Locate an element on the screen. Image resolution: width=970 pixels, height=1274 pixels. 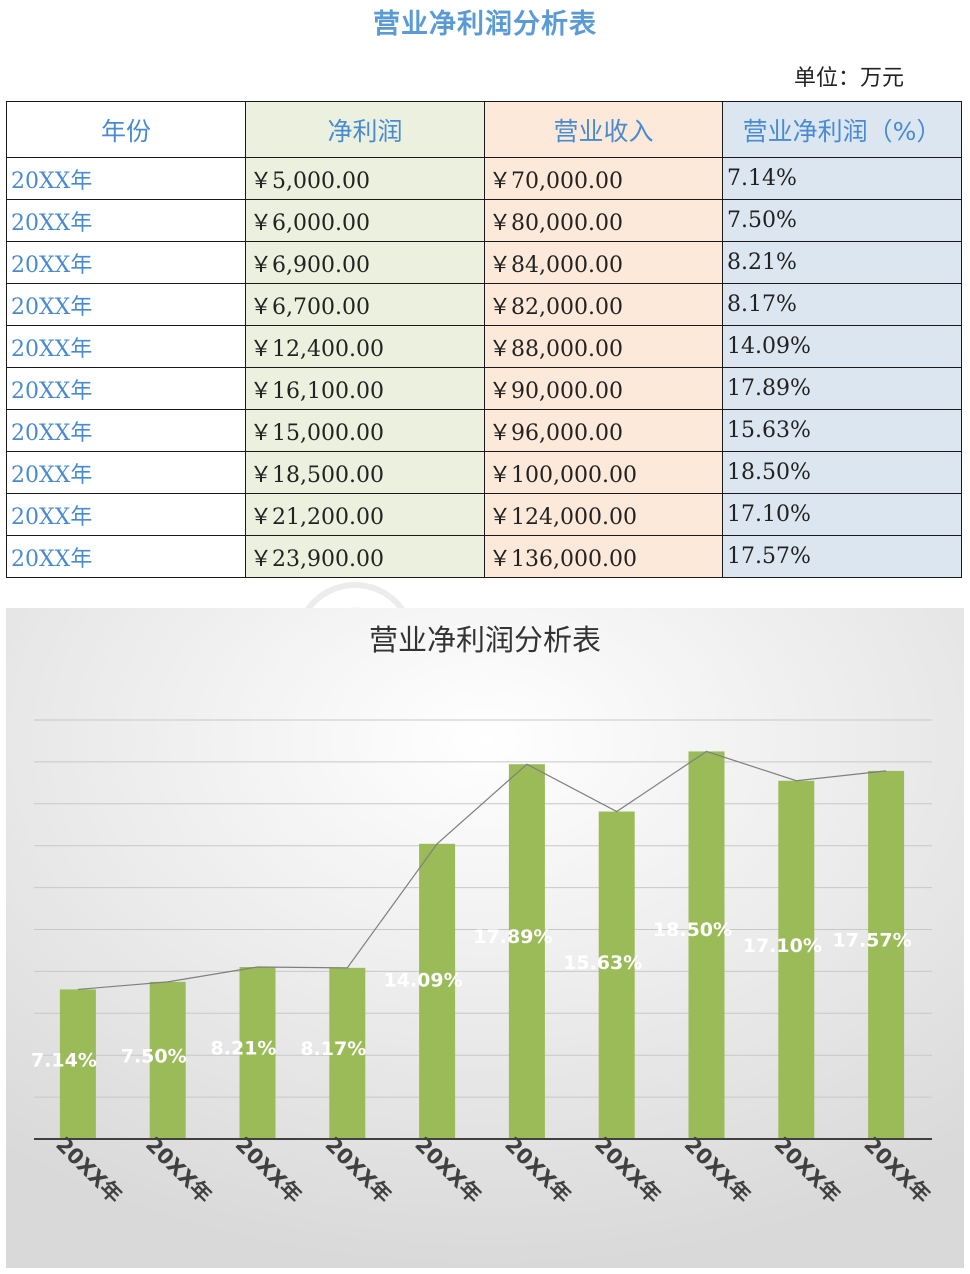
table-row: 20XX年 ￥16,100.00 ￥90,000.00 17.89% is located at coordinates (484, 388).